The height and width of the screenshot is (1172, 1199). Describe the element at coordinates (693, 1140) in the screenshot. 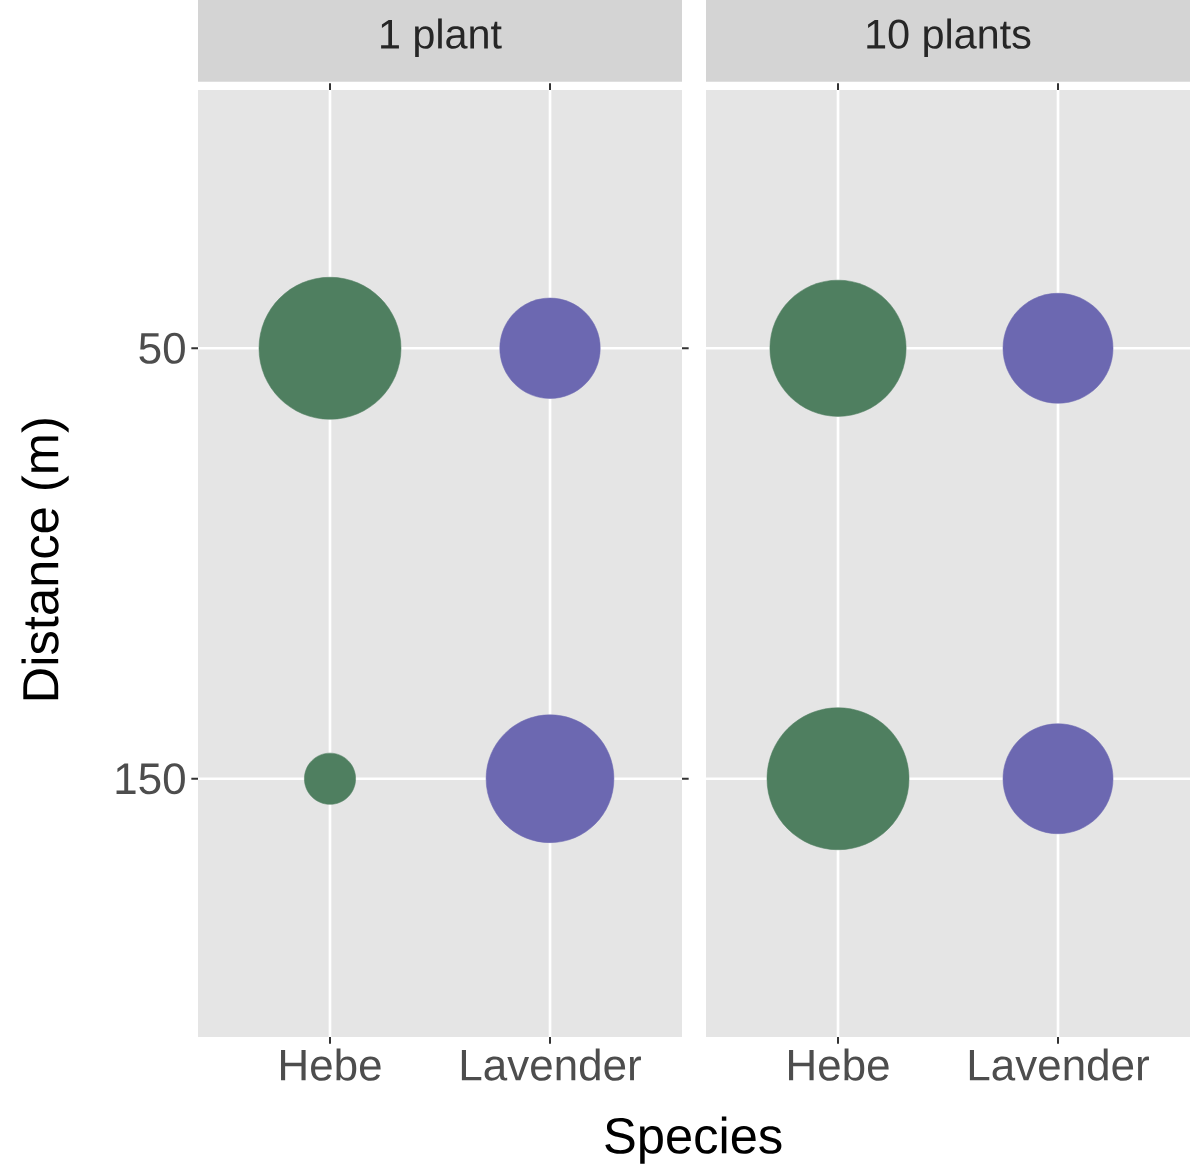

I see `x-axis-title: Species` at that location.